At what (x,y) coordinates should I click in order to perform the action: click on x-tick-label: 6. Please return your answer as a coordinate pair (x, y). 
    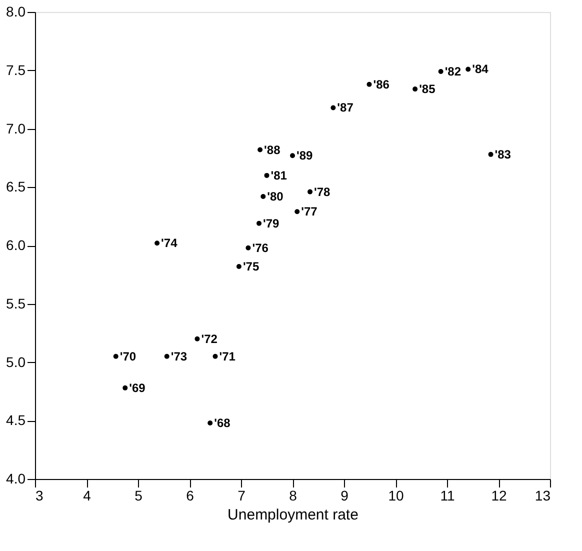
    Looking at the image, I should click on (190, 496).